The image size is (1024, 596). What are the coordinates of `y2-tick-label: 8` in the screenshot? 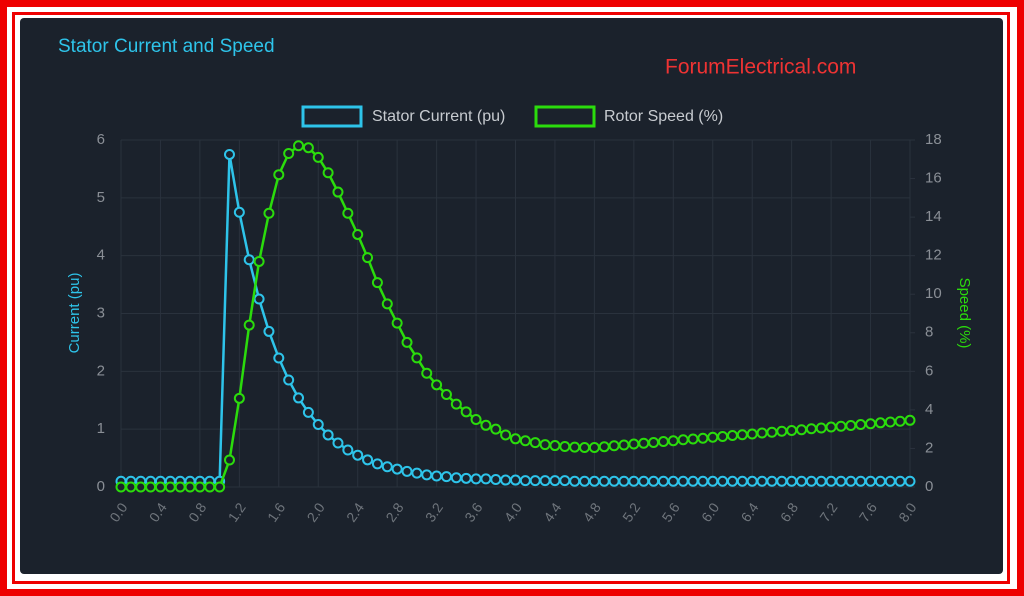 It's located at (929, 332).